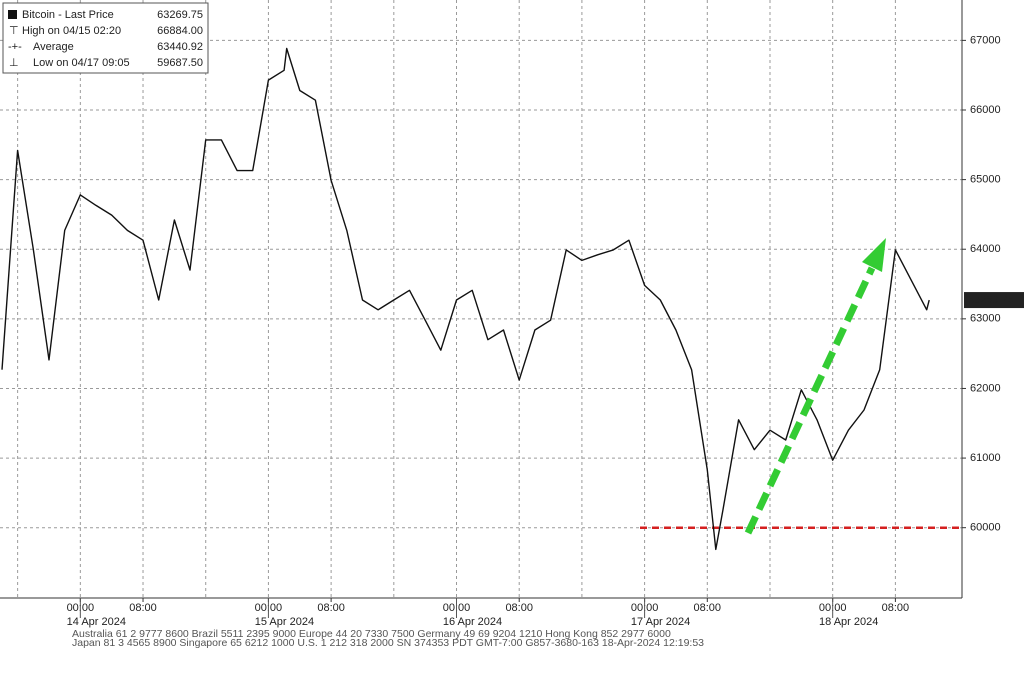 This screenshot has width=1024, height=689. What do you see at coordinates (14, 63) in the screenshot?
I see `legend-icon: ⊥` at bounding box center [14, 63].